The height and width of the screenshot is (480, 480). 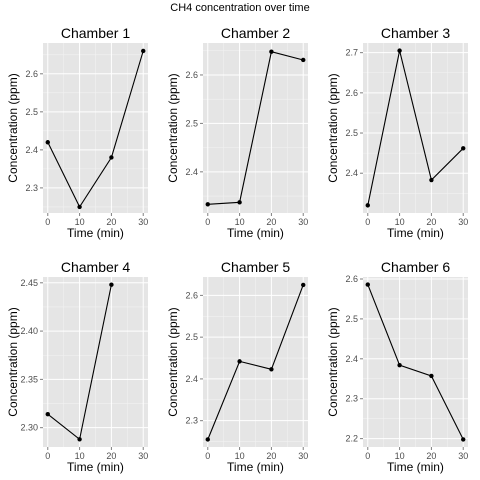 What do you see at coordinates (415, 33) in the screenshot?
I see `panel-title: Chamber 3` at bounding box center [415, 33].